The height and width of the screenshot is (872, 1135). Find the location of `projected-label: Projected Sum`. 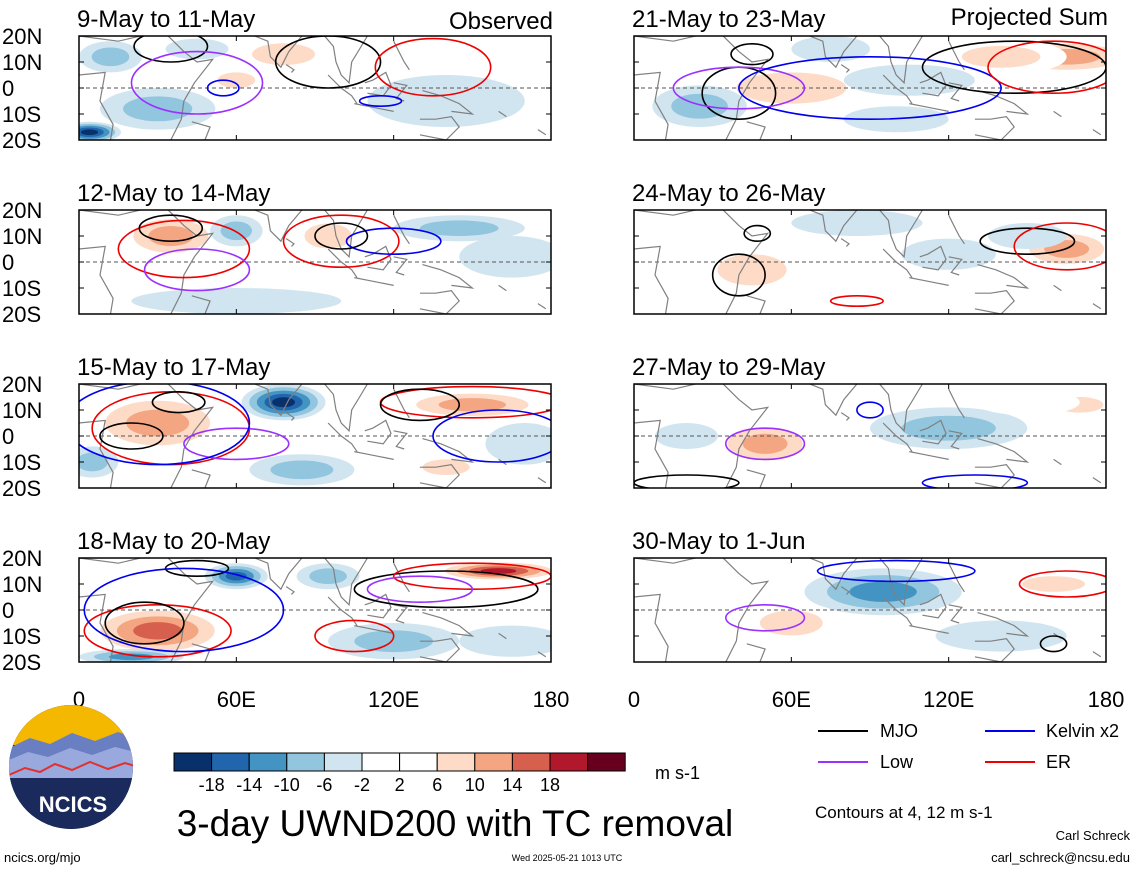

projected-label: Projected Sum is located at coordinates (1029, 17).